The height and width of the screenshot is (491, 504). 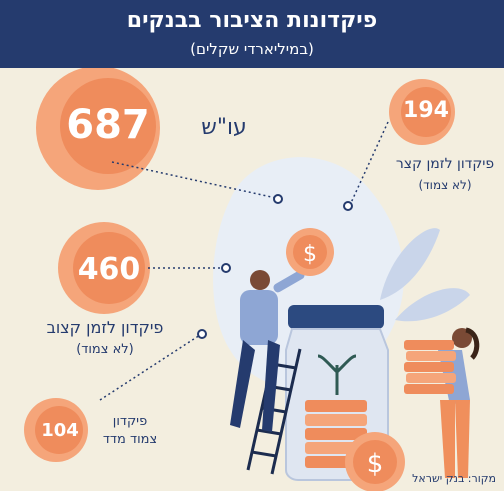 What do you see at coordinates (105, 327) in the screenshot?
I see `label-fixed-term: פיקדון לזמן קצוב` at bounding box center [105, 327].